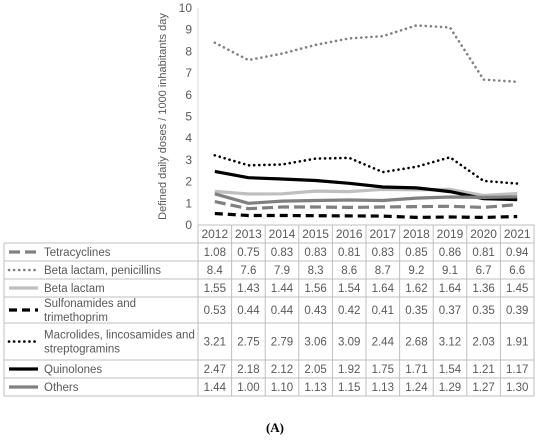  What do you see at coordinates (282, 388) in the screenshot?
I see `table-cell-value: 1.10` at bounding box center [282, 388].